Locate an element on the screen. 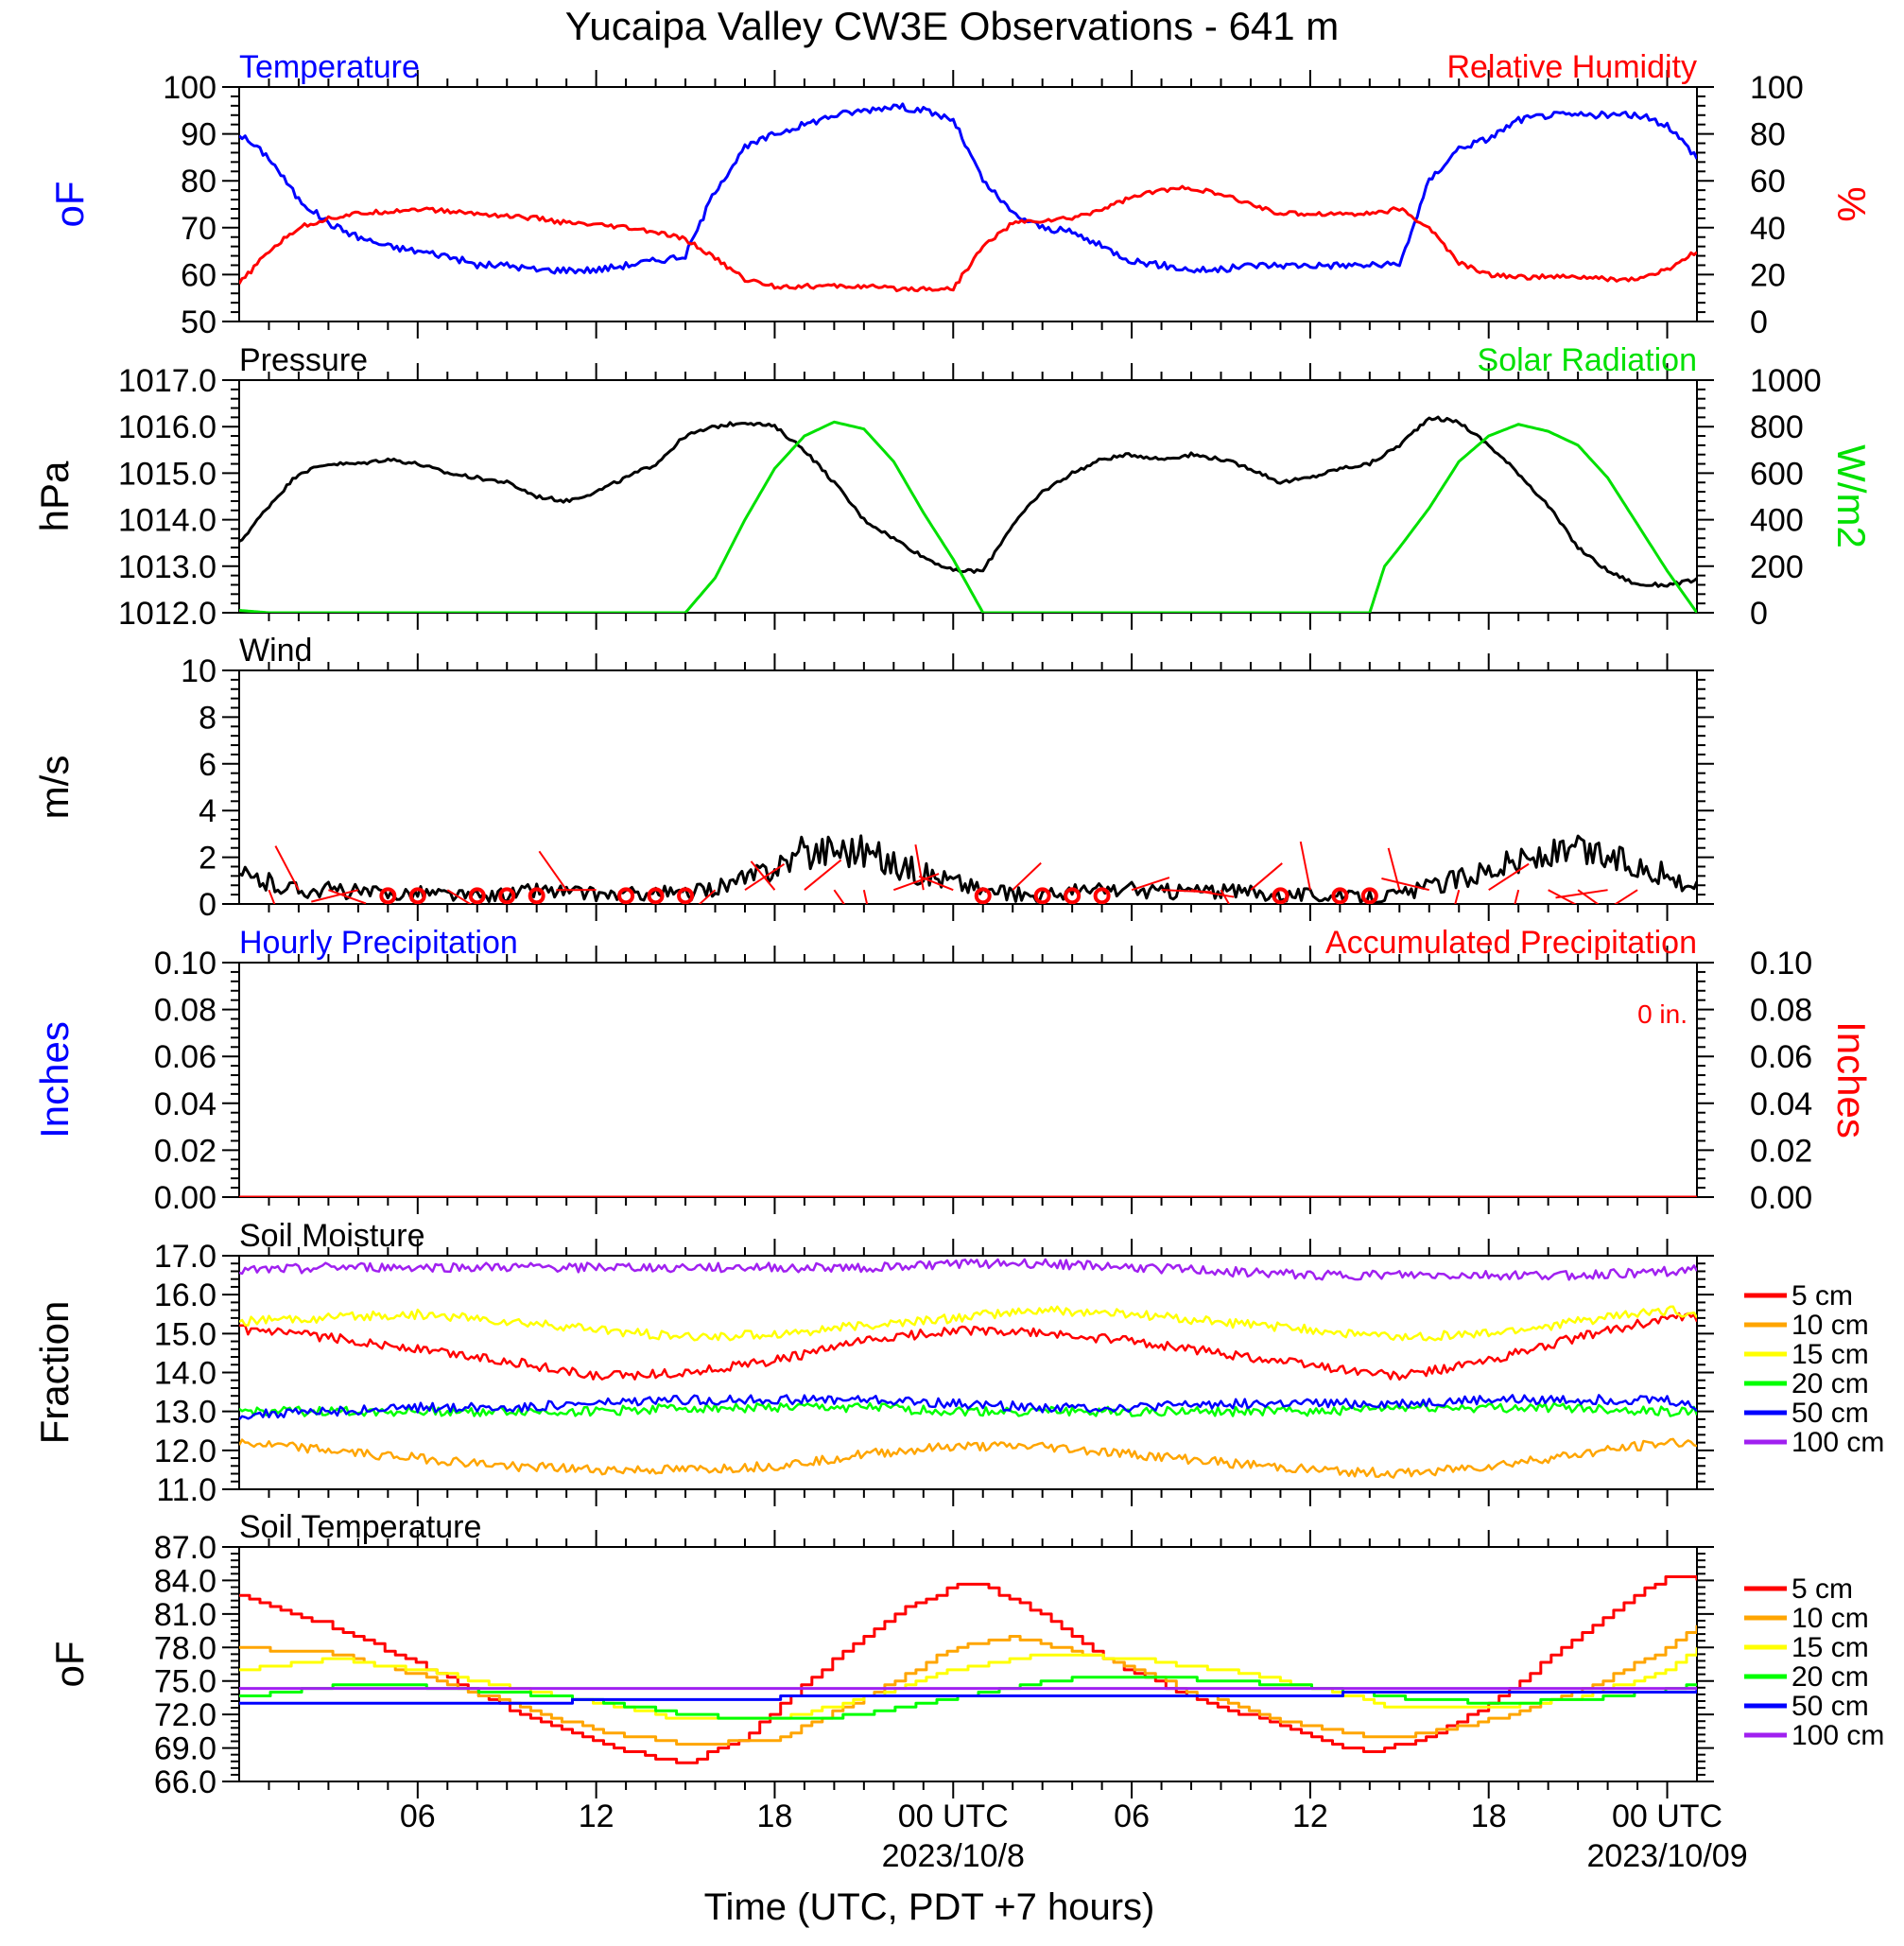 The height and width of the screenshot is (1946, 1904). series-line-100-cm is located at coordinates (968, 1270).